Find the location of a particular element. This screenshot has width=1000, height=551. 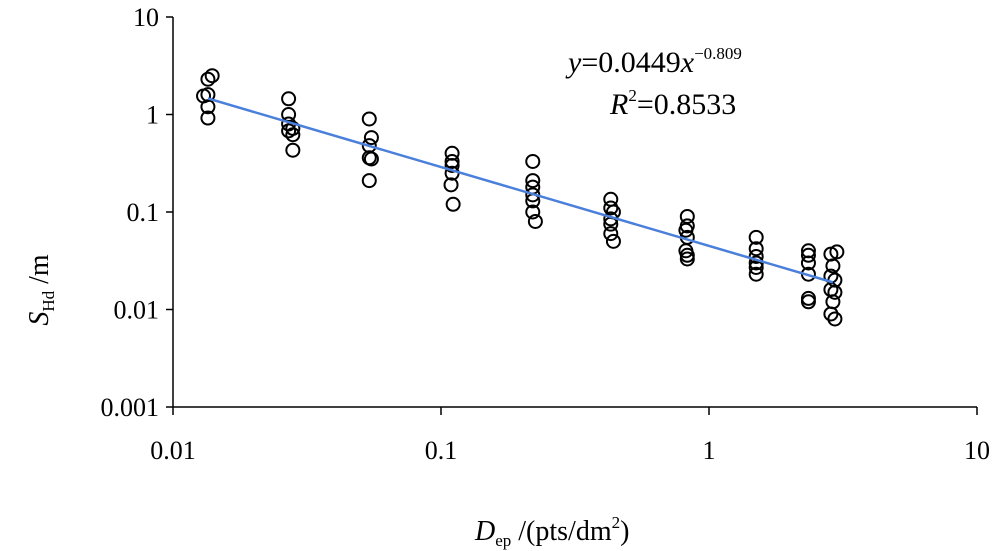

x-axis-title: Dep /(pts/dm2) is located at coordinates (551, 531).